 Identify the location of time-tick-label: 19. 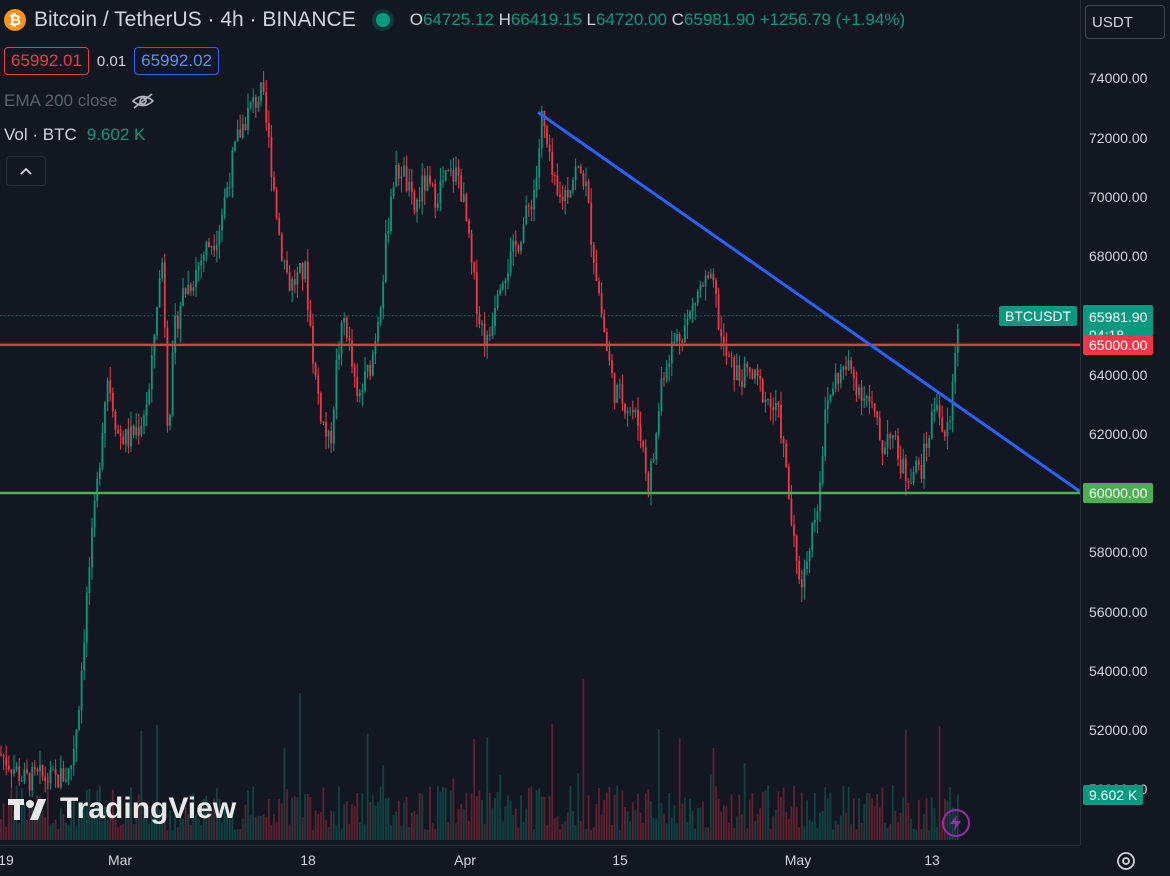
(7, 860).